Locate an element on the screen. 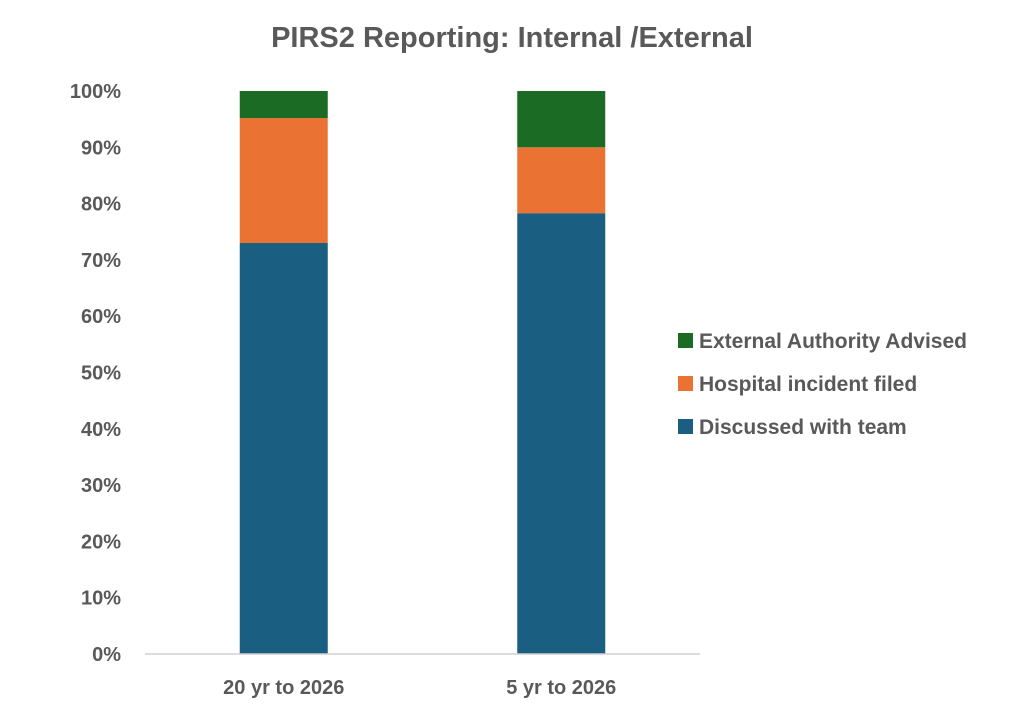  chart-title: PIRS2 Reporting: Internal /External is located at coordinates (512, 38).